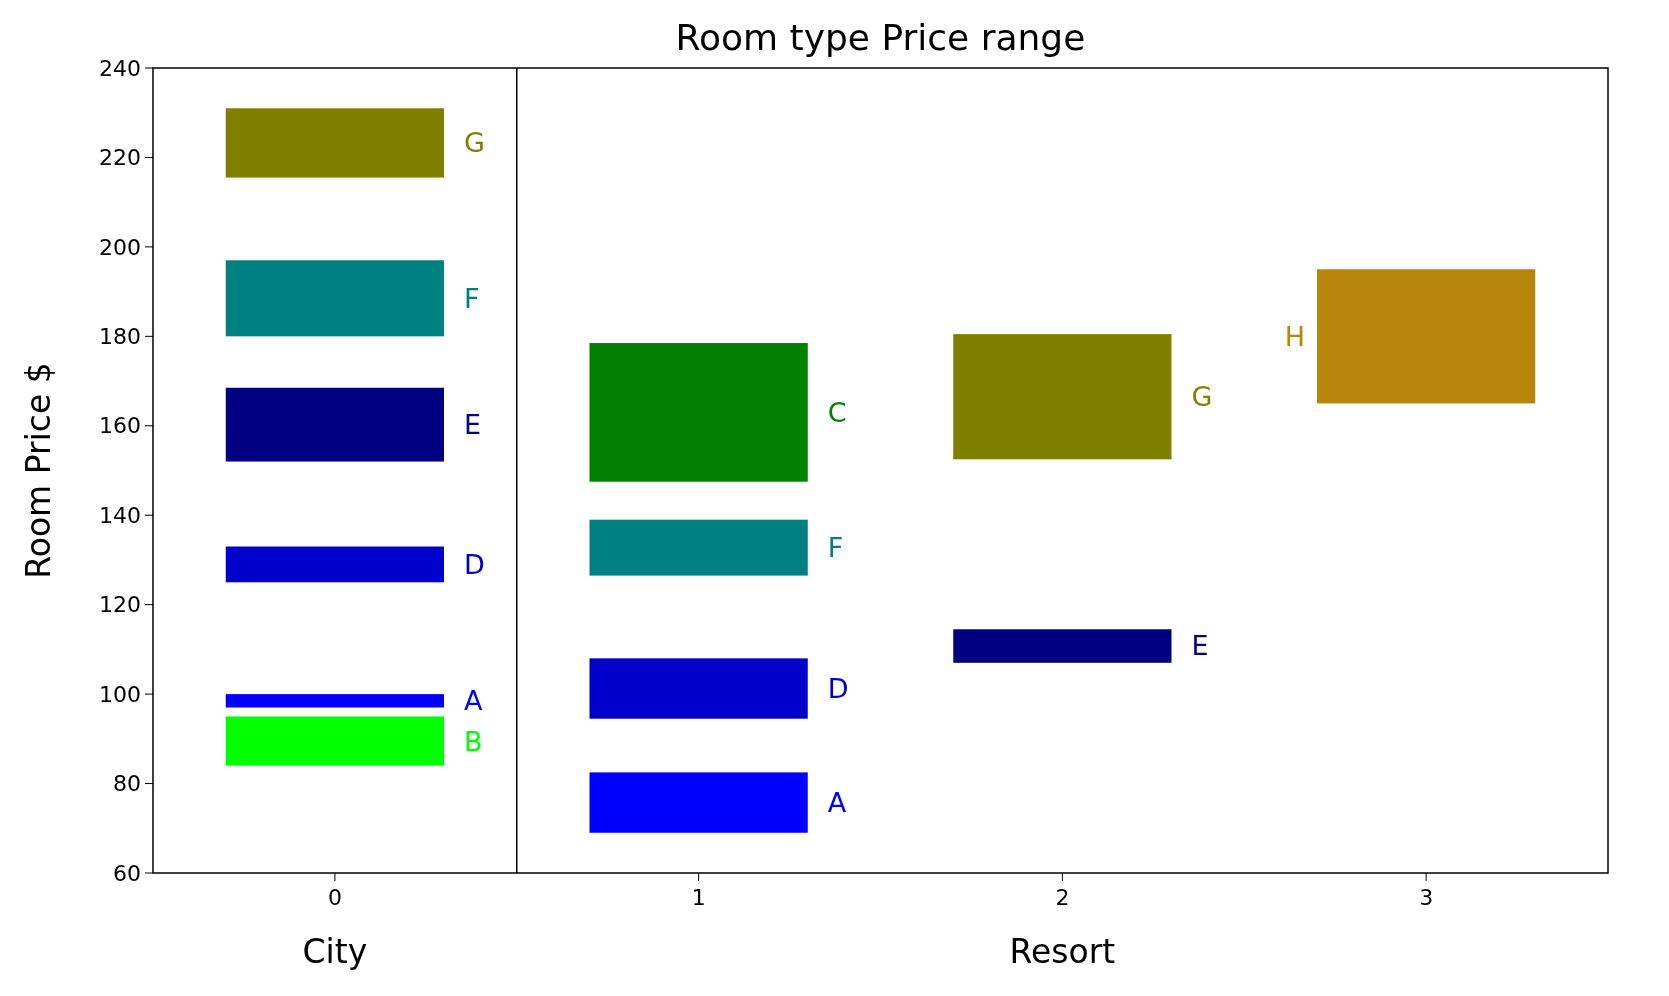 The width and height of the screenshot is (1669, 996). Describe the element at coordinates (837, 803) in the screenshot. I see `text: A` at that location.